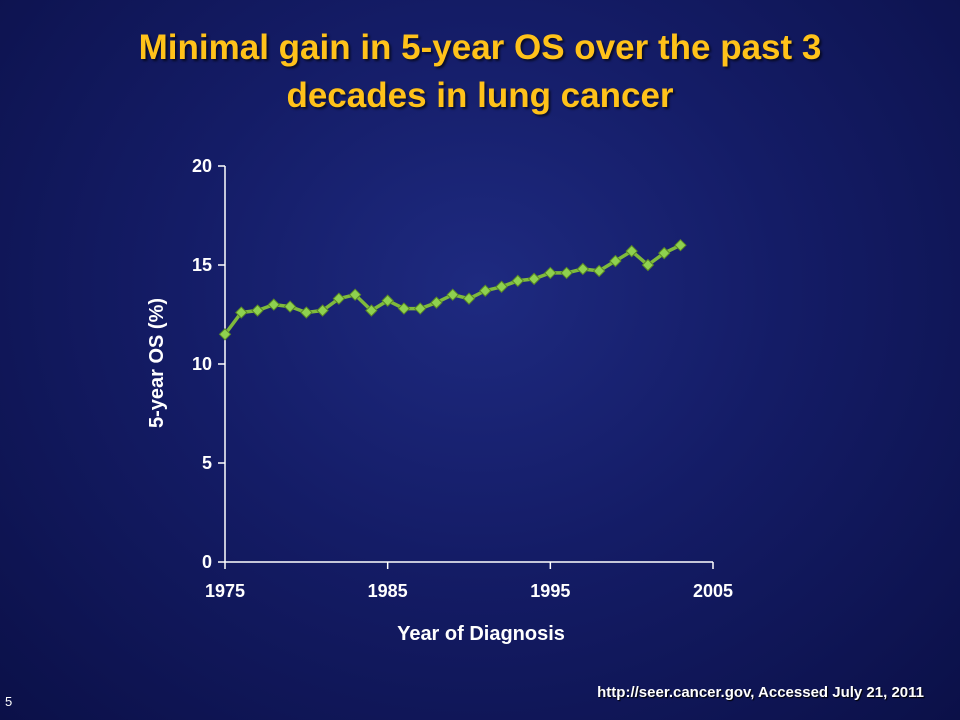 This screenshot has width=960, height=720. I want to click on x-tick-label: 2005, so click(713, 591).